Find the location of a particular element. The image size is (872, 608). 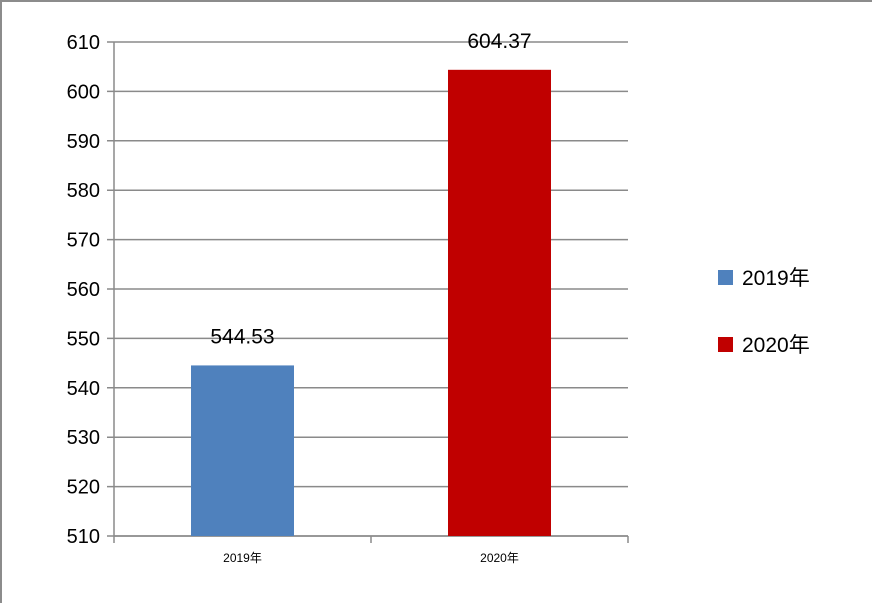

legend: 2019年 2020年 is located at coordinates (764, 312).